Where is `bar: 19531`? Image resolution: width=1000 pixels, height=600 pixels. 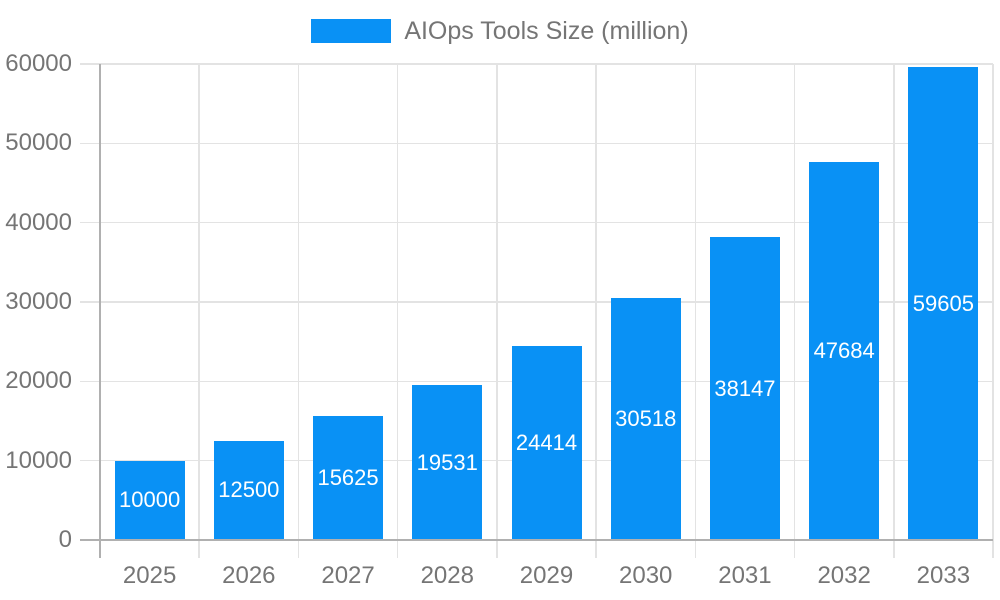
bar: 19531 is located at coordinates (447, 462).